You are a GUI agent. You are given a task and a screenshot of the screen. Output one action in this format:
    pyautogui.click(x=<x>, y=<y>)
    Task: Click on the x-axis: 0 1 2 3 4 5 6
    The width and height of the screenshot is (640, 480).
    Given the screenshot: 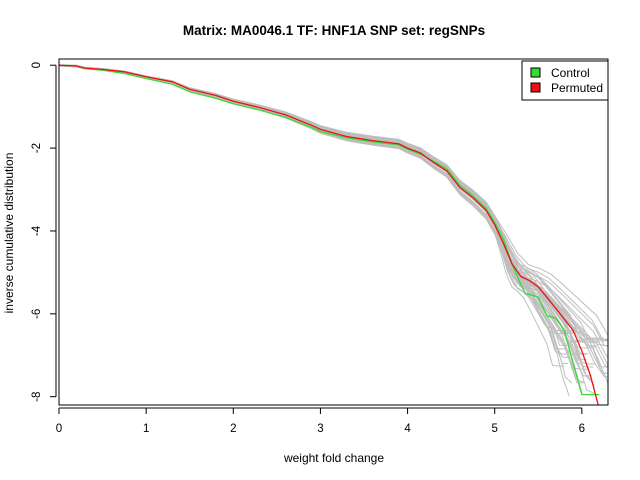 What is the action you would take?
    pyautogui.click(x=320, y=421)
    